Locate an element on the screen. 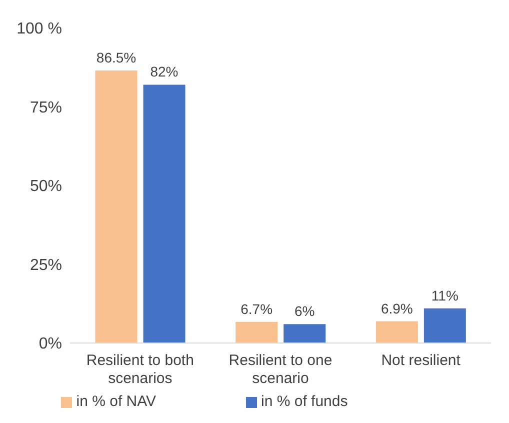 This screenshot has width=509, height=423. data-label: 6% is located at coordinates (304, 311).